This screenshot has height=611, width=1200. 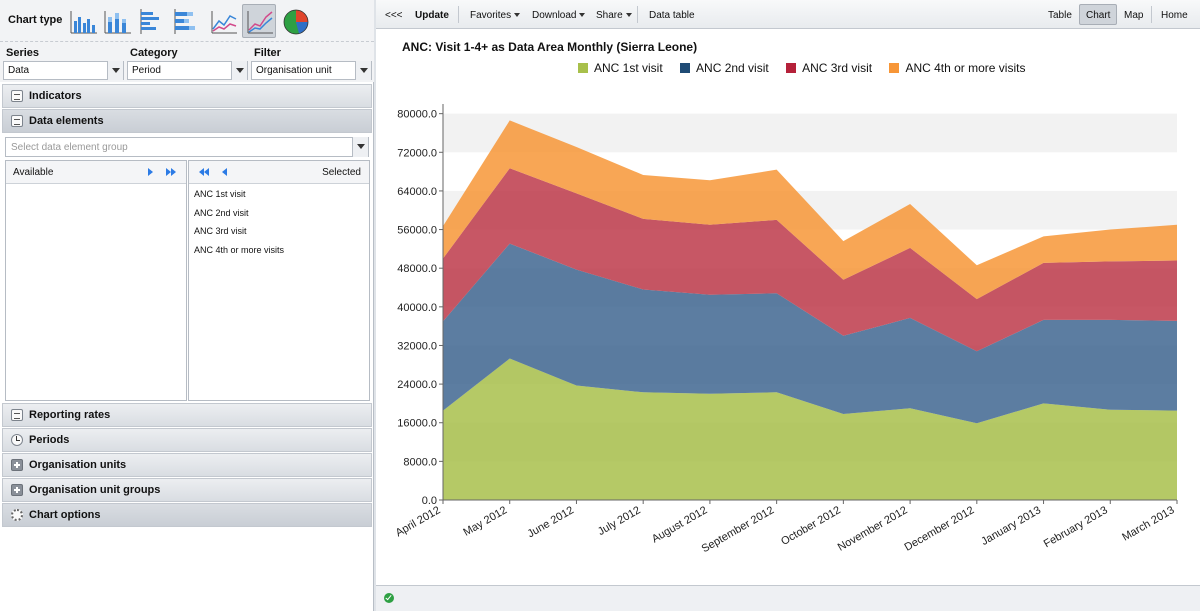 I want to click on filter-label: Filter, so click(x=267, y=53).